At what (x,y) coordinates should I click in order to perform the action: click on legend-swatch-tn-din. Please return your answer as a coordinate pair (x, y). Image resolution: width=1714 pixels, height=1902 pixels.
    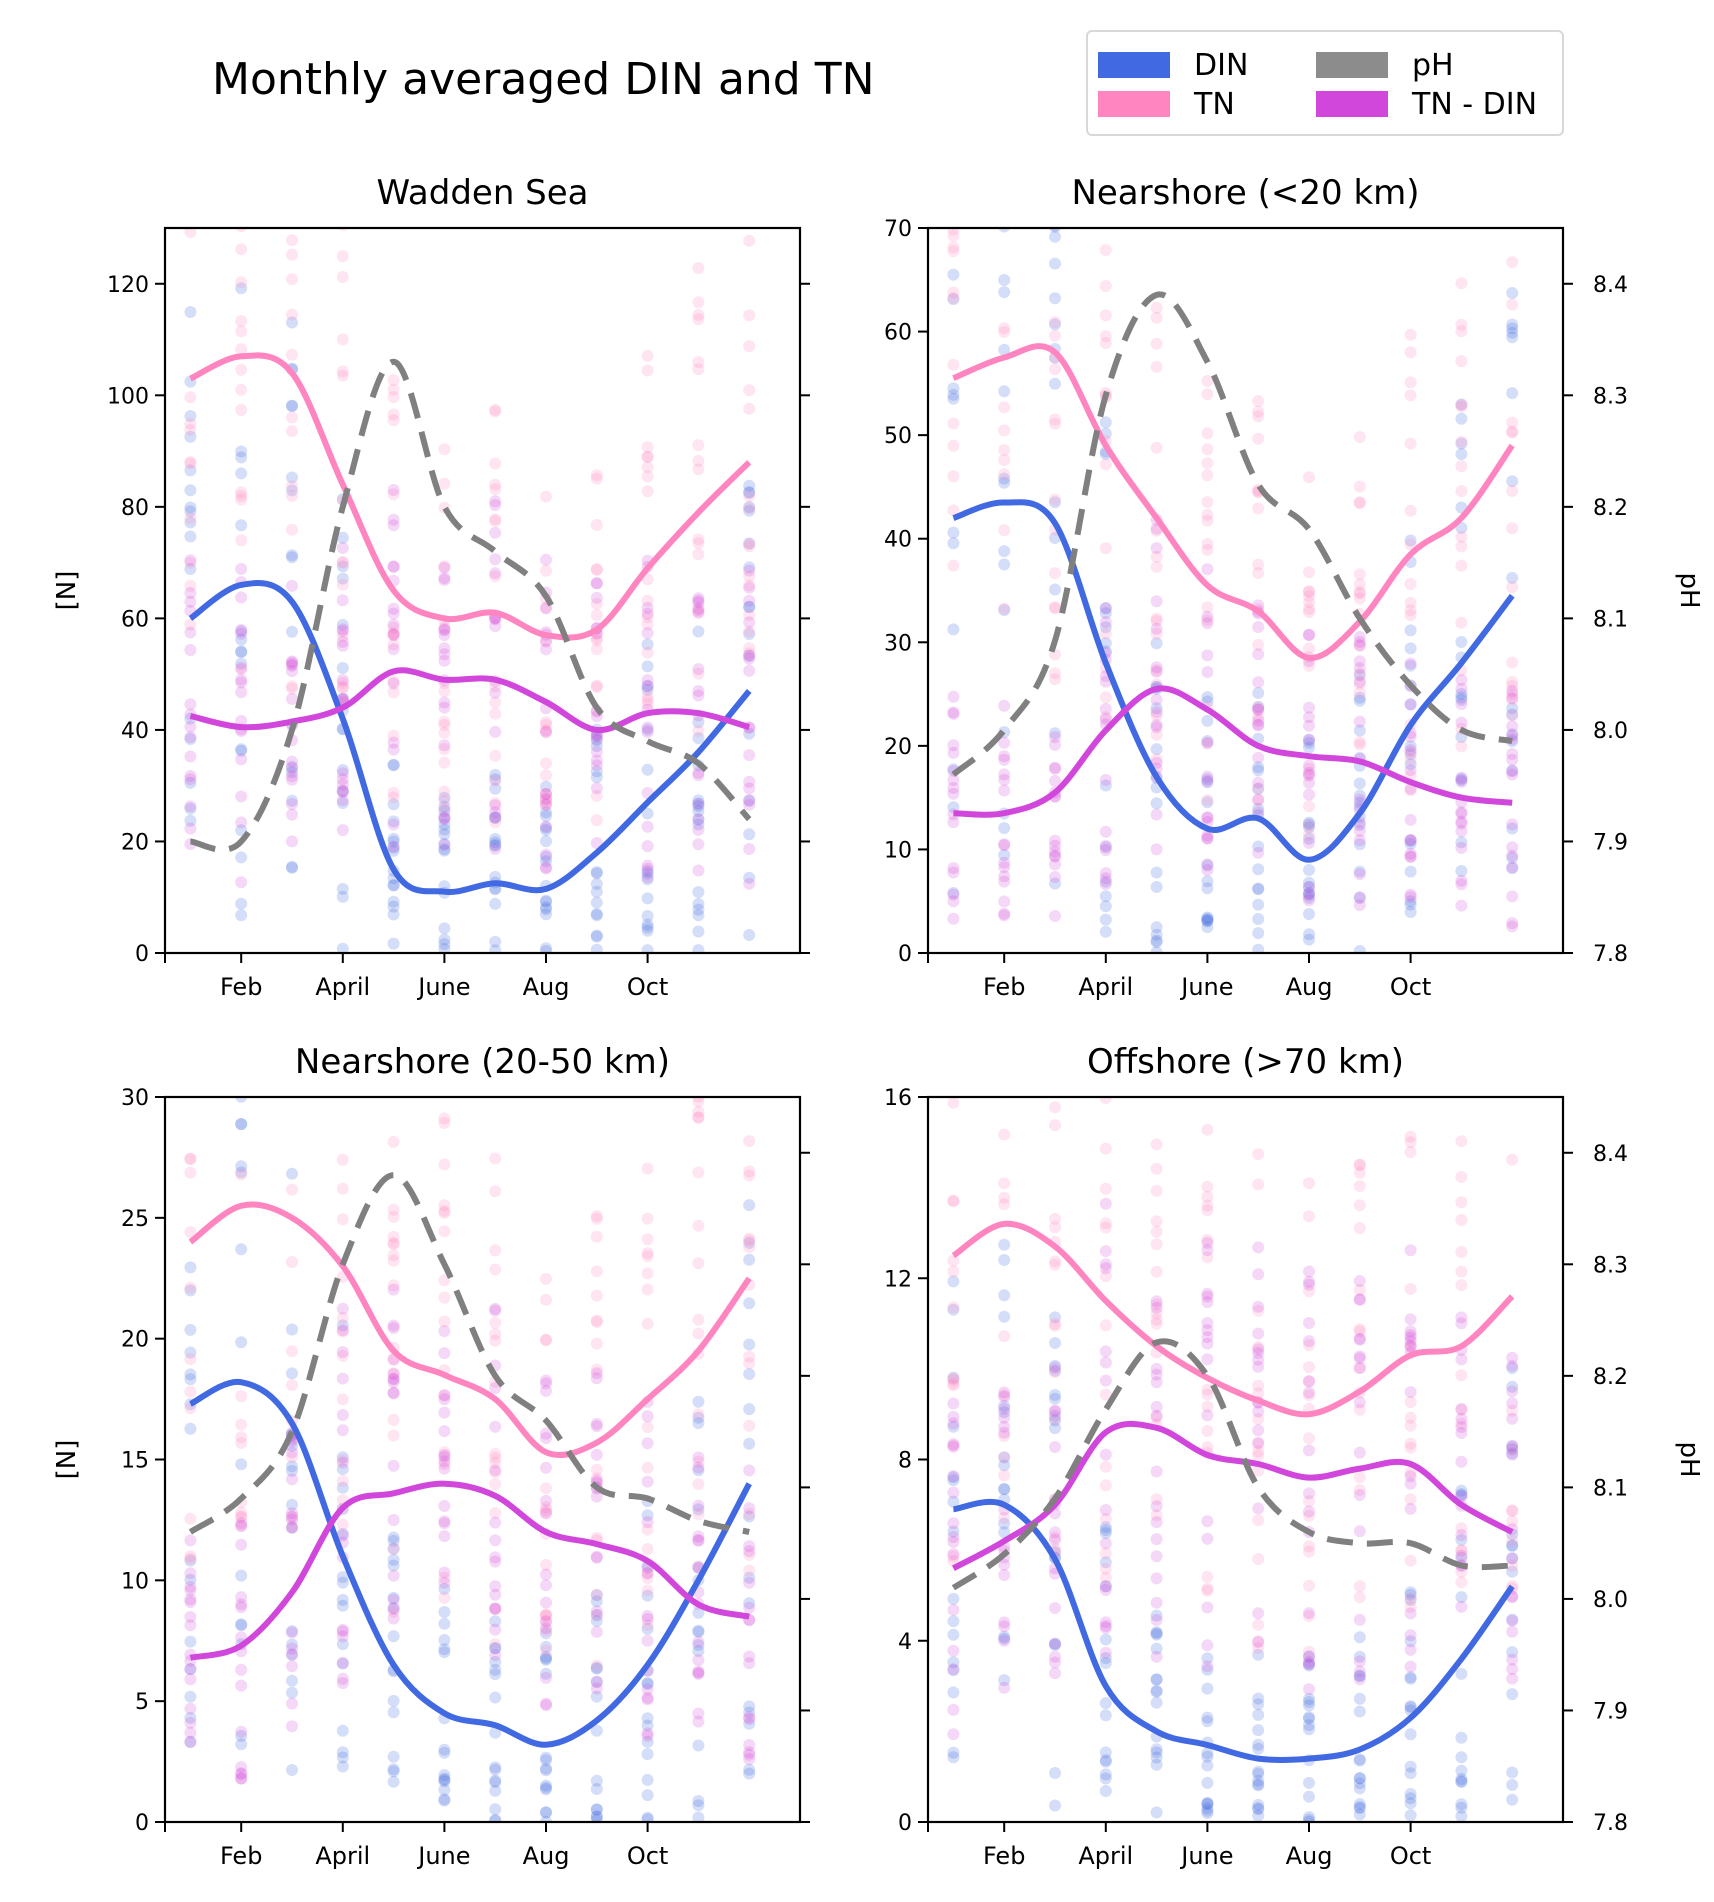
    Looking at the image, I should click on (1352, 104).